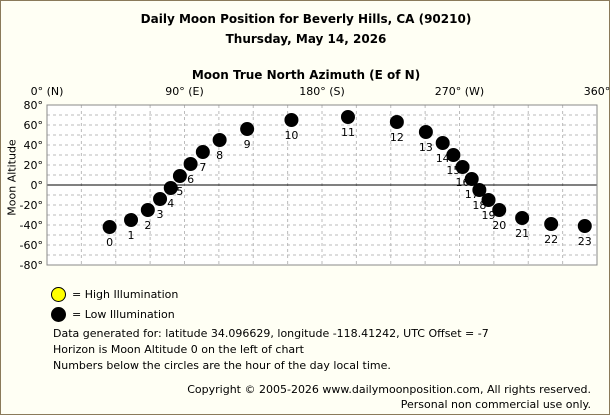 Image resolution: width=610 pixels, height=415 pixels. I want to click on hour-label-12: 12, so click(397, 137).